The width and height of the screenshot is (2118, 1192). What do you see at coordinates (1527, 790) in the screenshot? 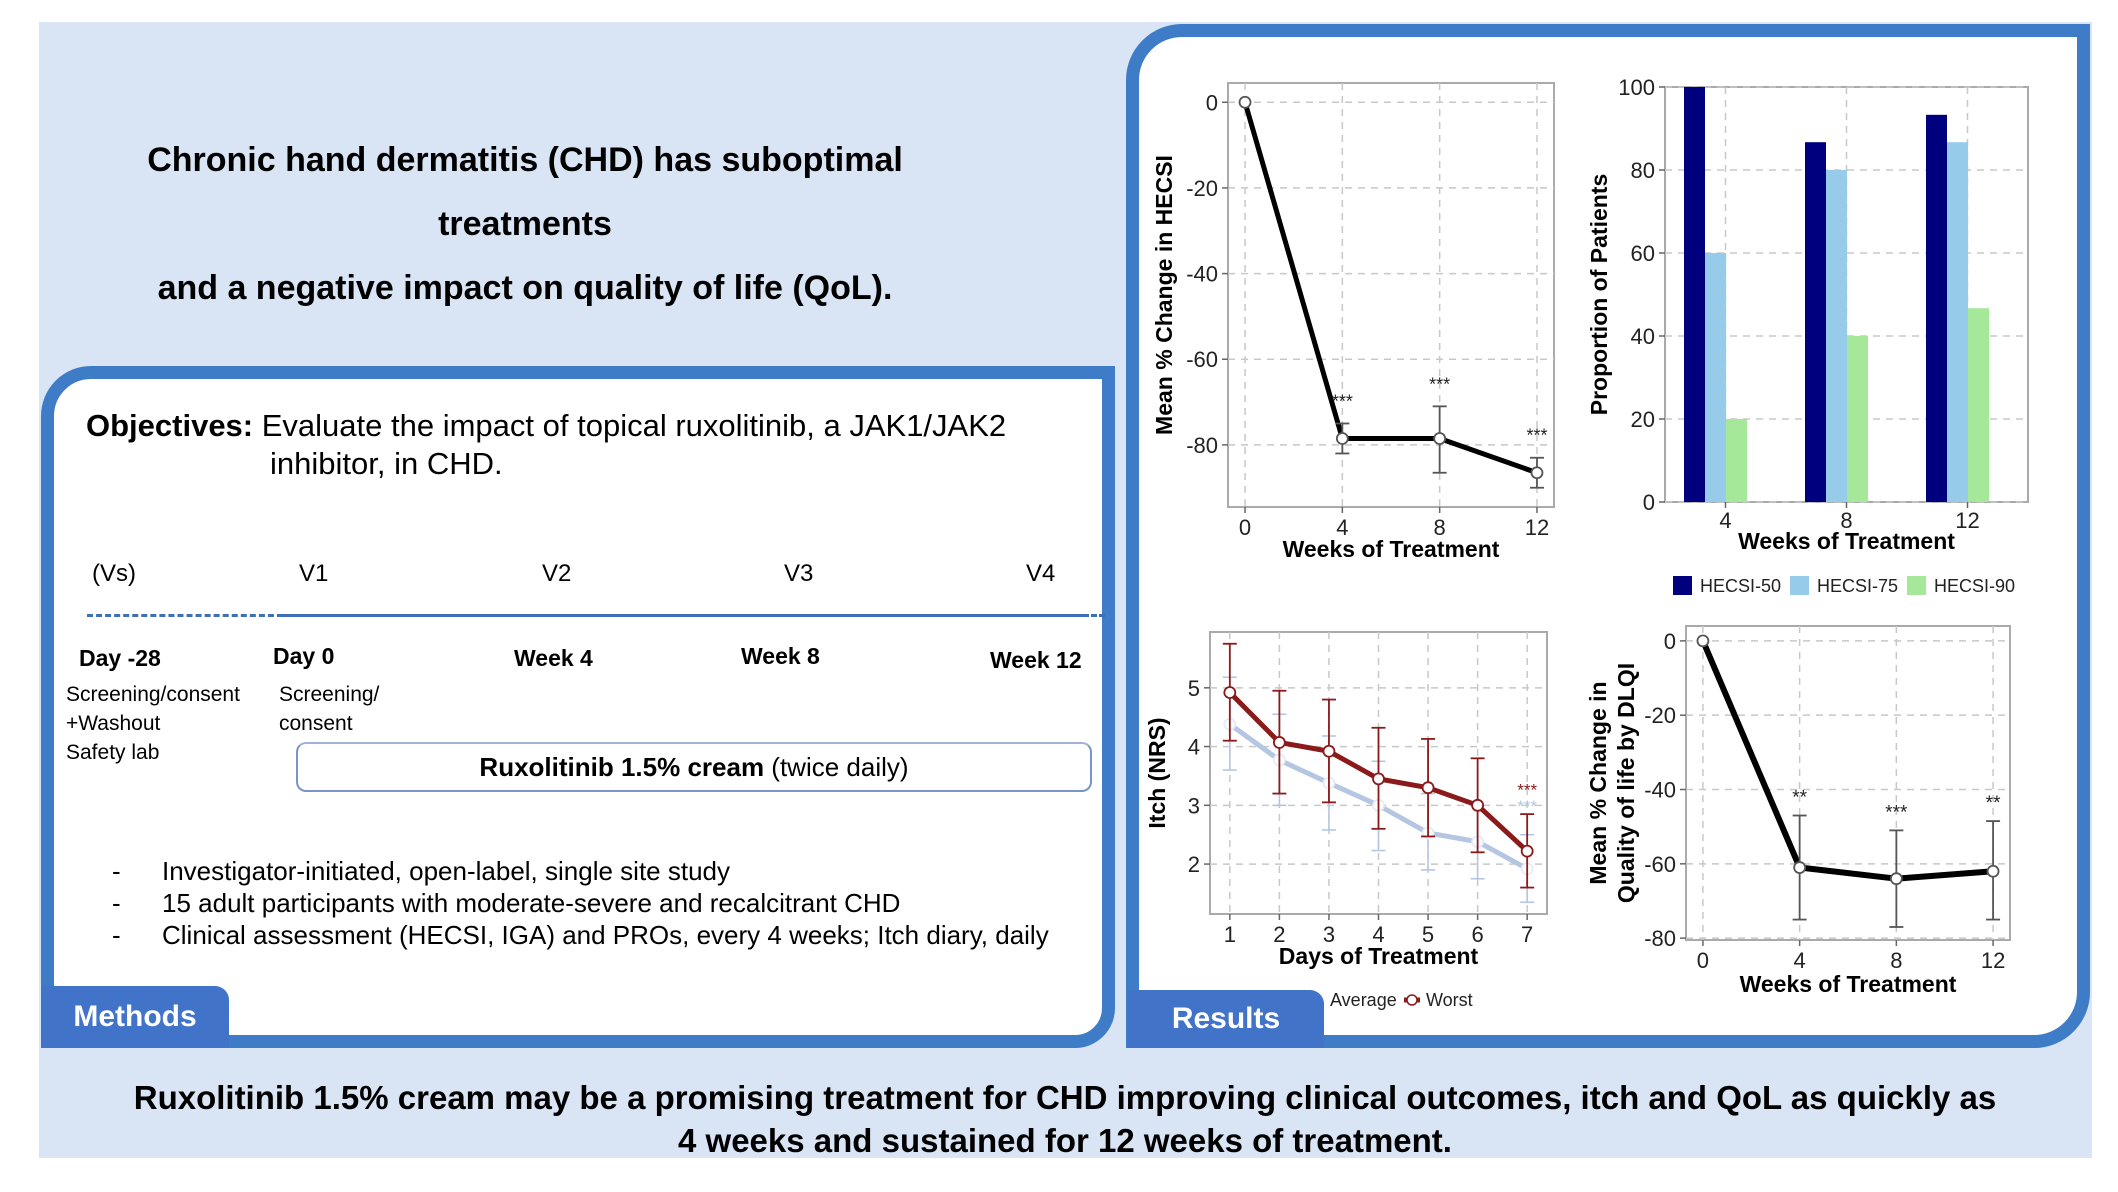
I see `significance-marker-worst: ***` at bounding box center [1527, 790].